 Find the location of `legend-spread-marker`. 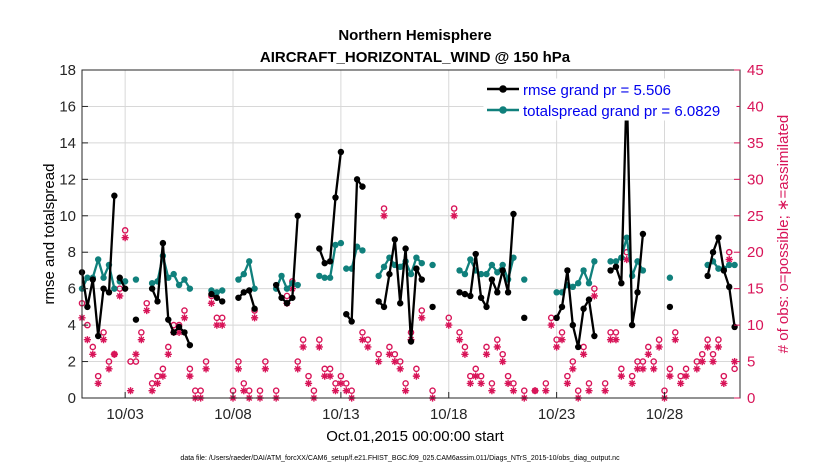

legend-spread-marker is located at coordinates (503, 110).